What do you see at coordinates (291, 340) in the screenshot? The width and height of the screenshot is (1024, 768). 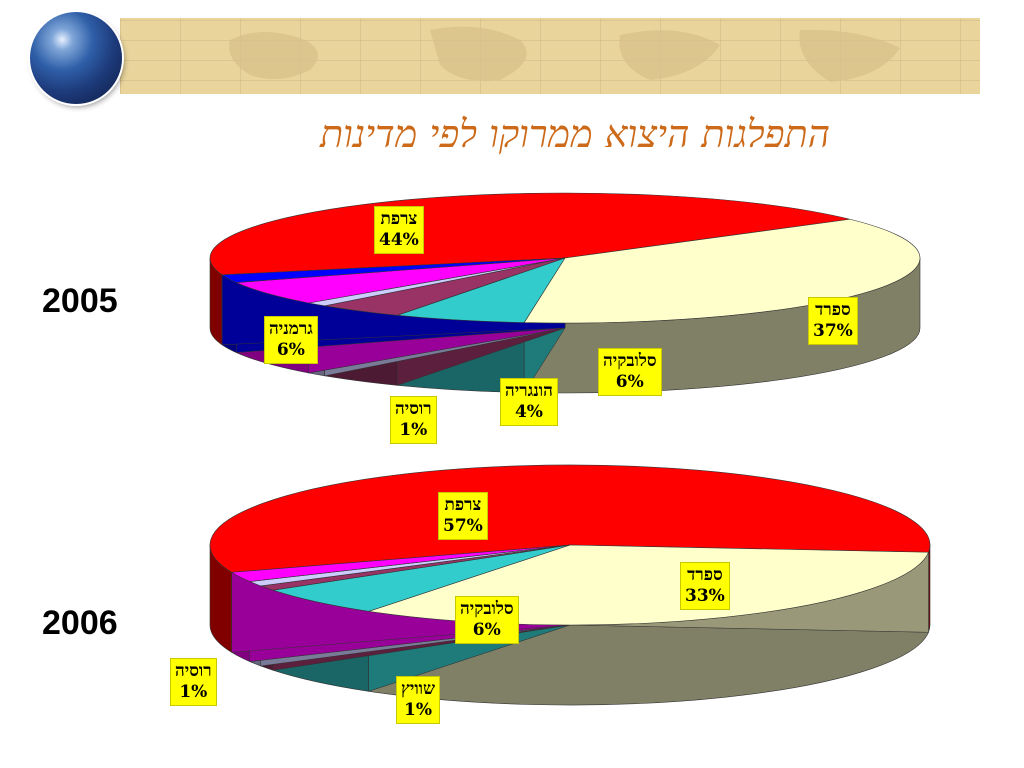 I see `label-2005-germany: גרמניה 6%` at bounding box center [291, 340].